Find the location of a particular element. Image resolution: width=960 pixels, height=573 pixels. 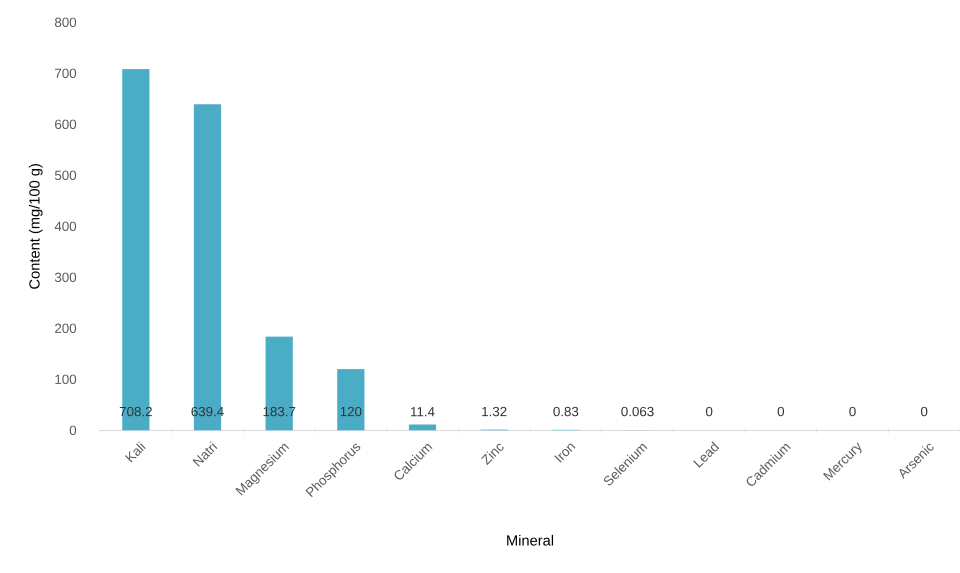

y-tick-label: 400 is located at coordinates (65, 227).